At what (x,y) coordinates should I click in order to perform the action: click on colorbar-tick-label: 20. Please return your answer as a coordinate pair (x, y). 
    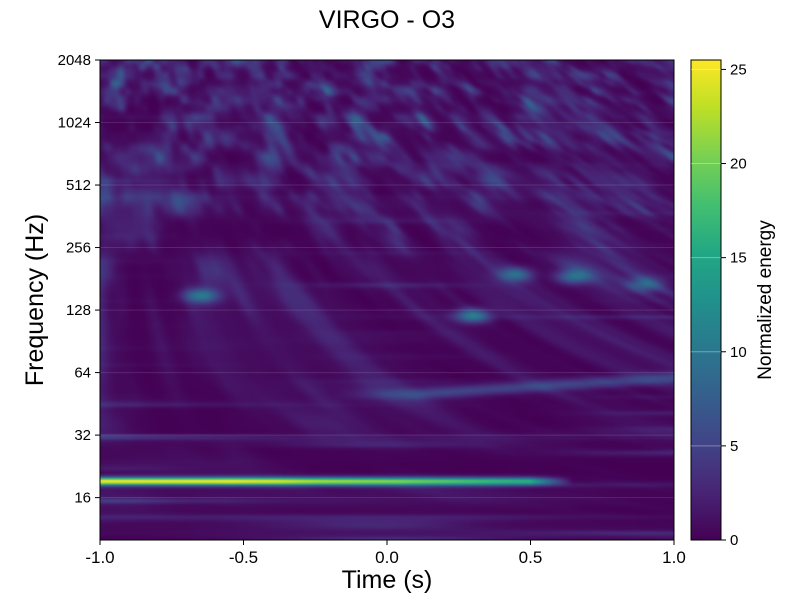
    Looking at the image, I should click on (738, 164).